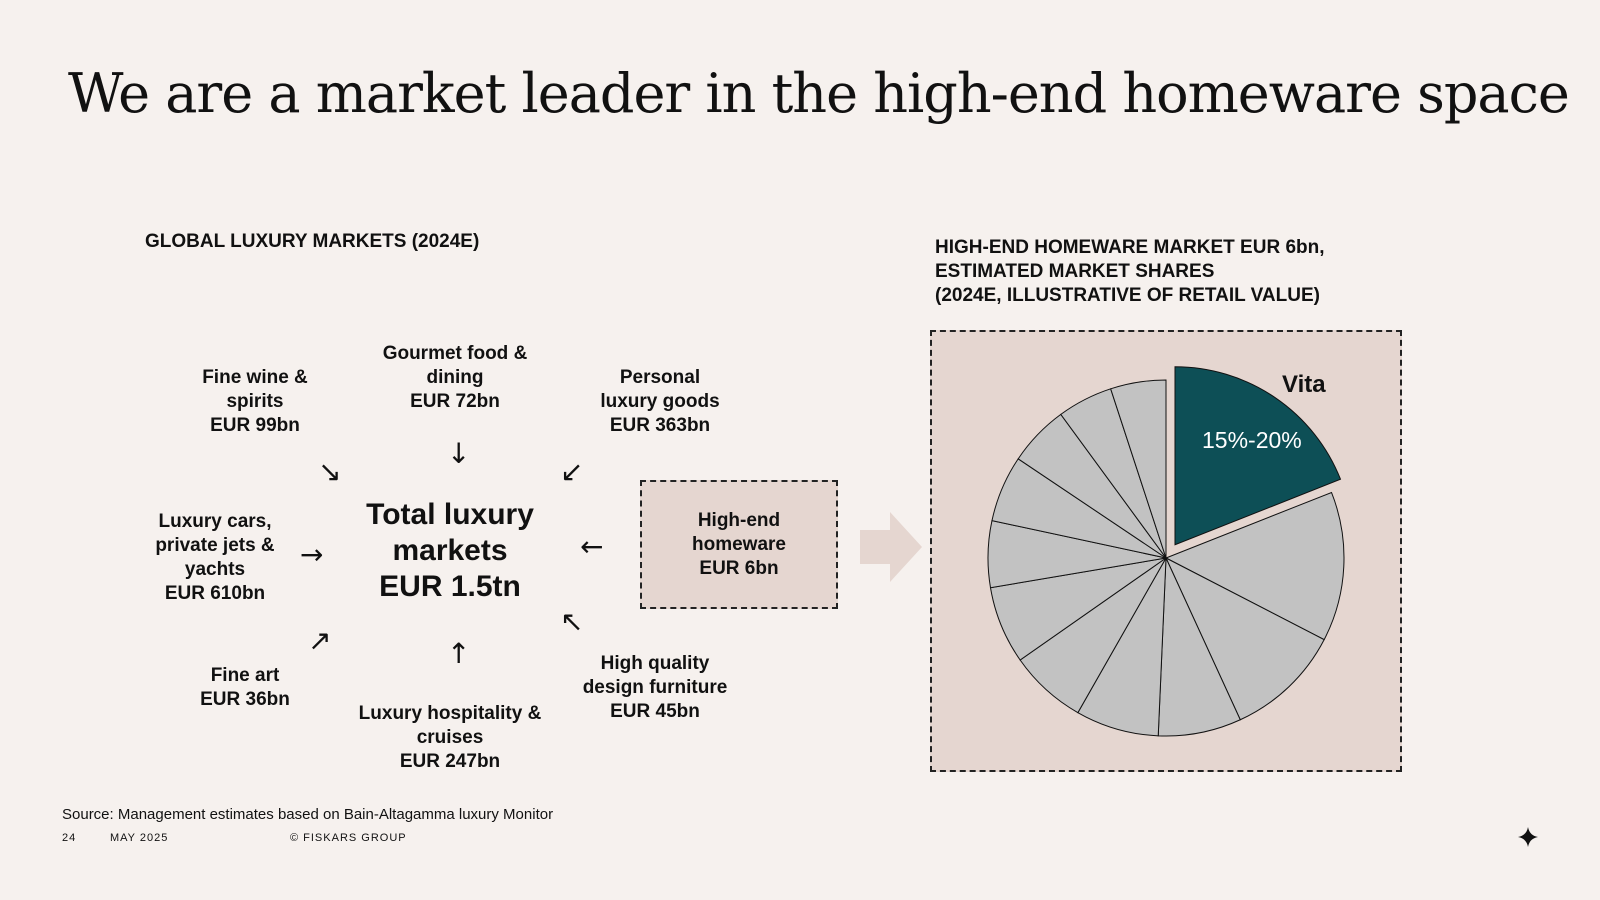 This screenshot has width=1600, height=900. I want to click on page-number: 24, so click(69, 838).